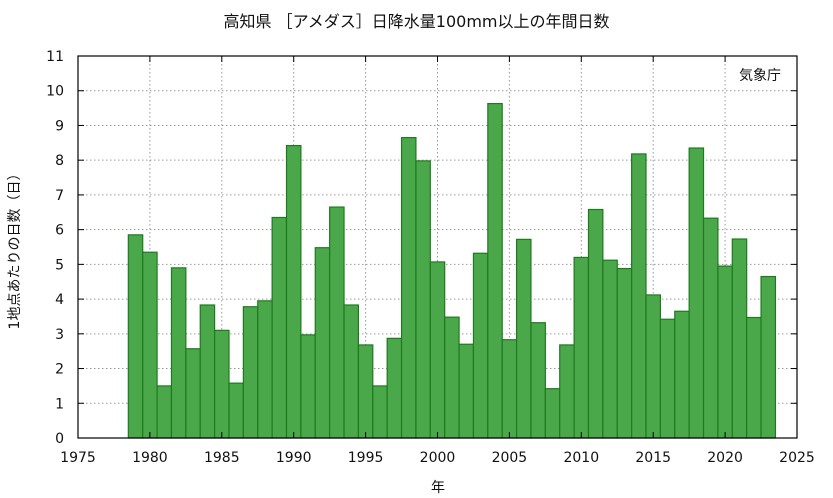 This screenshot has width=833, height=498. Describe the element at coordinates (294, 458) in the screenshot. I see `x-tick-label: 1990` at that location.